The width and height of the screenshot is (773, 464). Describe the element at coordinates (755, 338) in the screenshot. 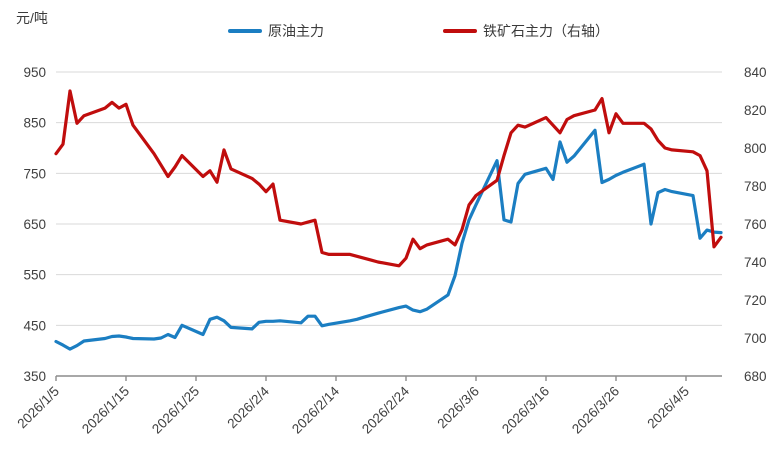

I see `y-axis-right-label: 700` at that location.